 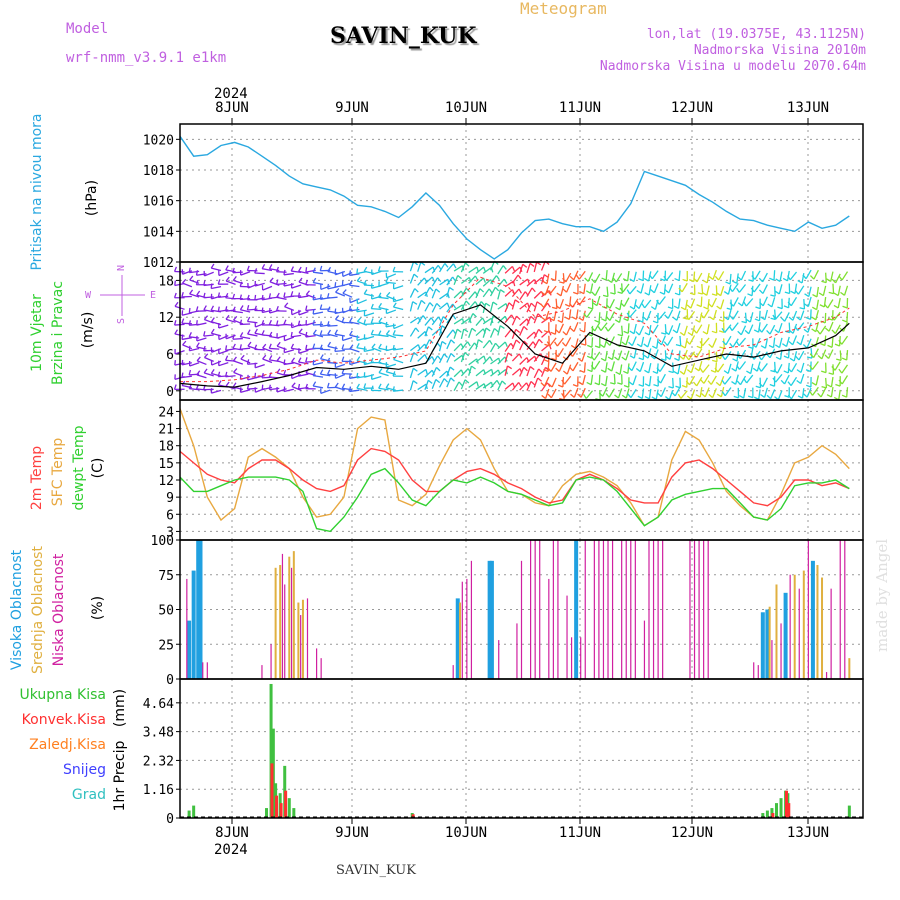 I want to click on y-tick-label: 6, so click(x=170, y=355).